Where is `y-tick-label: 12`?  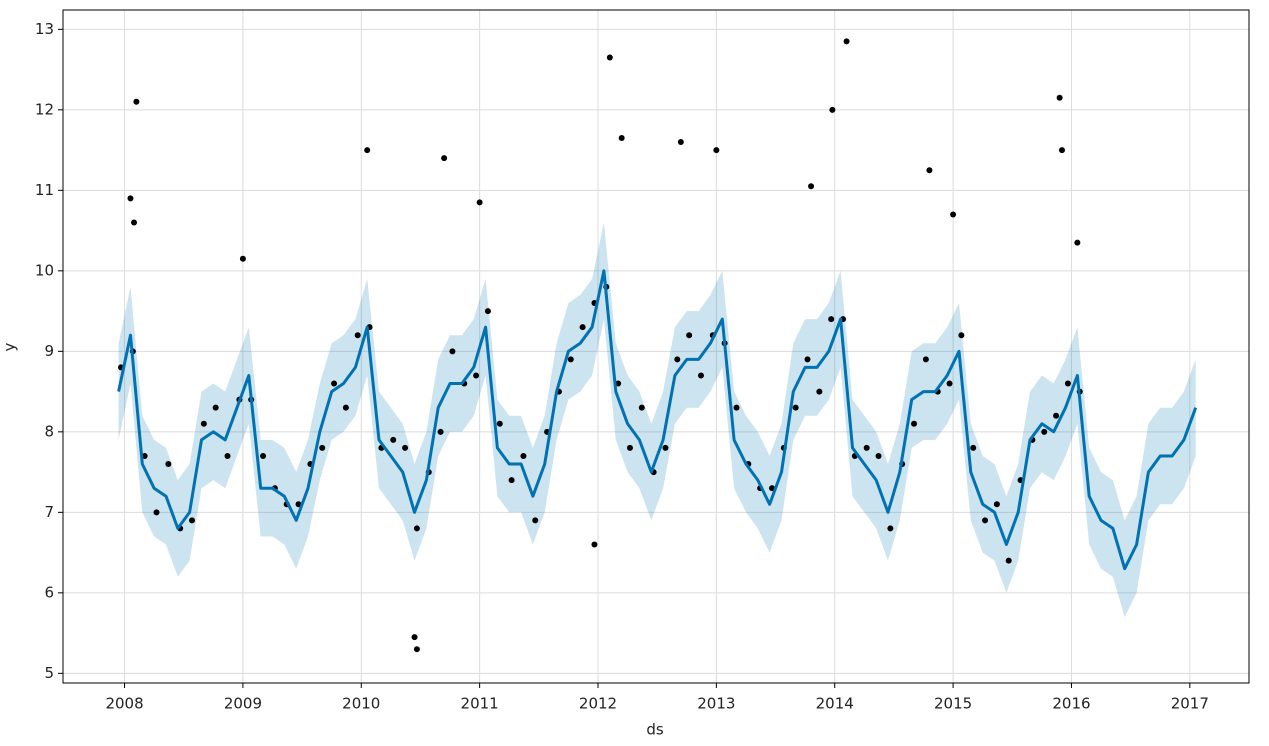 y-tick-label: 12 is located at coordinates (44, 109).